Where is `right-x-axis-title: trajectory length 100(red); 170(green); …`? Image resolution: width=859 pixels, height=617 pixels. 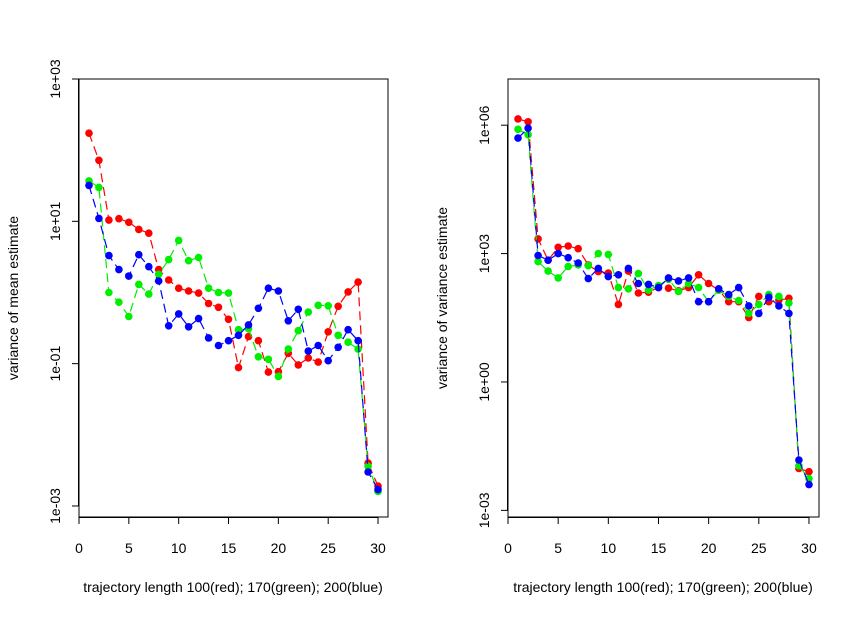
right-x-axis-title: trajectory length 100(red); 170(green); … is located at coordinates (663, 587).